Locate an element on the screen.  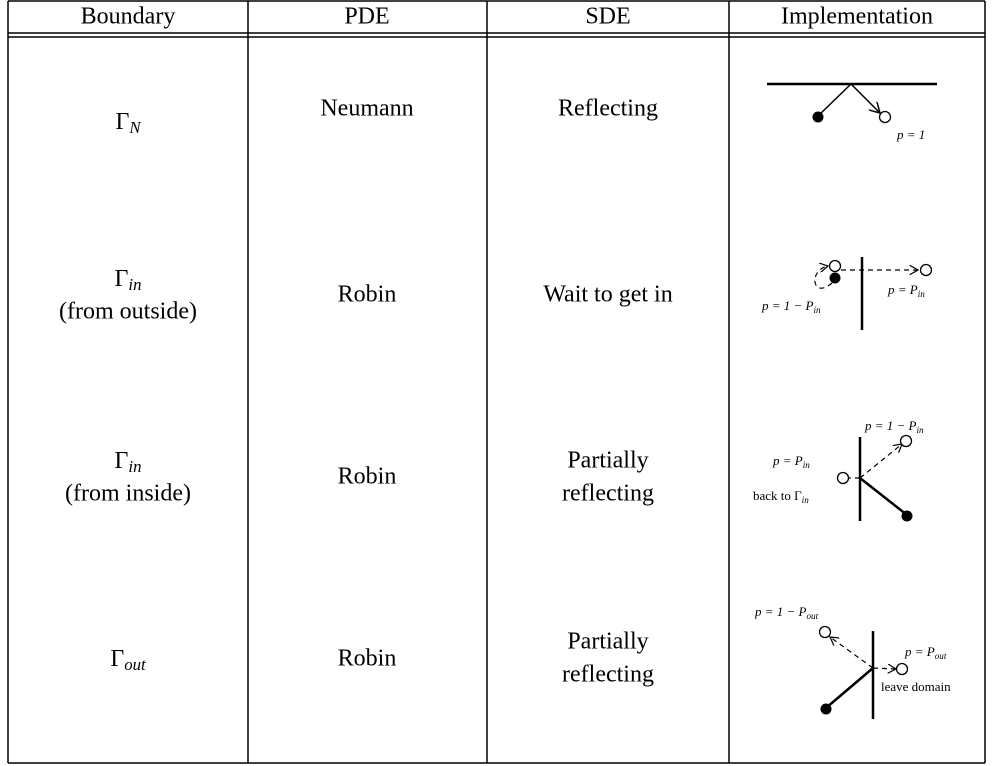
sde: Reflecting is located at coordinates (608, 109).